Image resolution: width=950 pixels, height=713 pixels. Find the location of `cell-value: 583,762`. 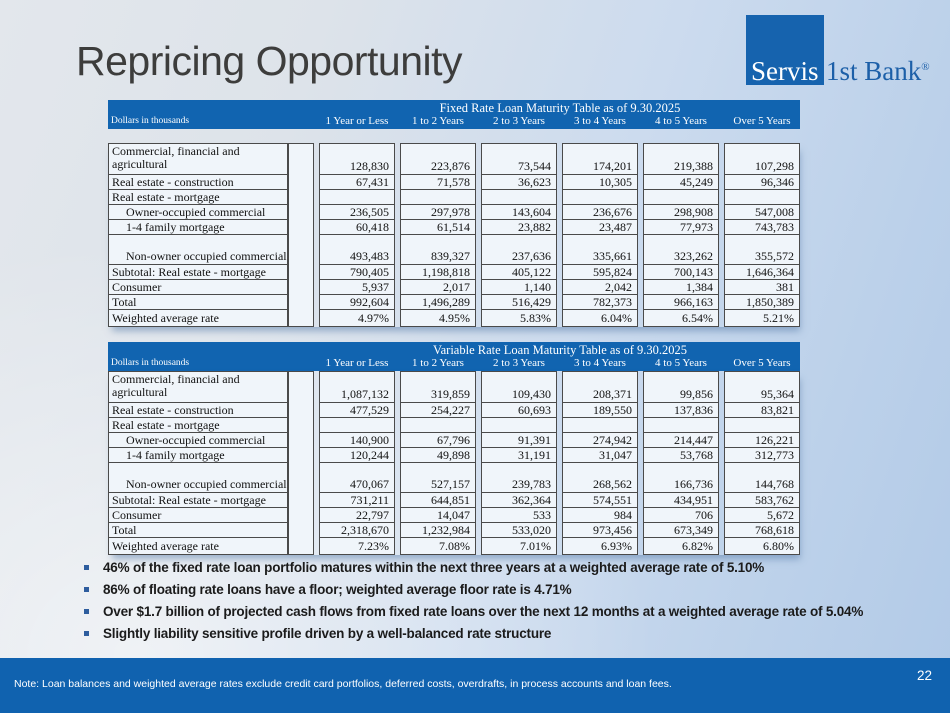

cell-value: 583,762 is located at coordinates (762, 499).